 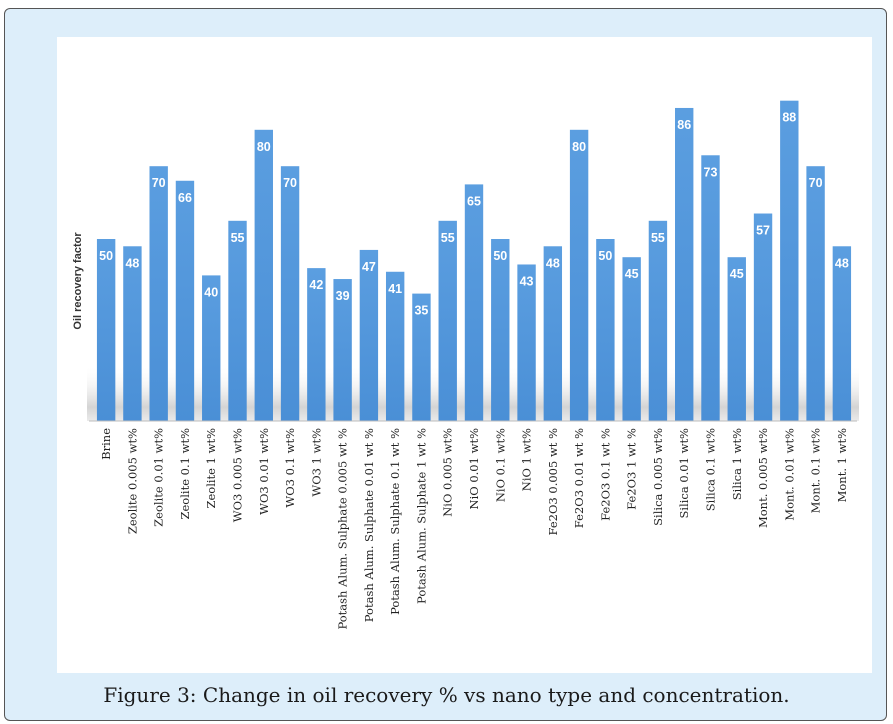 I want to click on x-tick-label: NiO 1 wt%, so click(x=527, y=459).